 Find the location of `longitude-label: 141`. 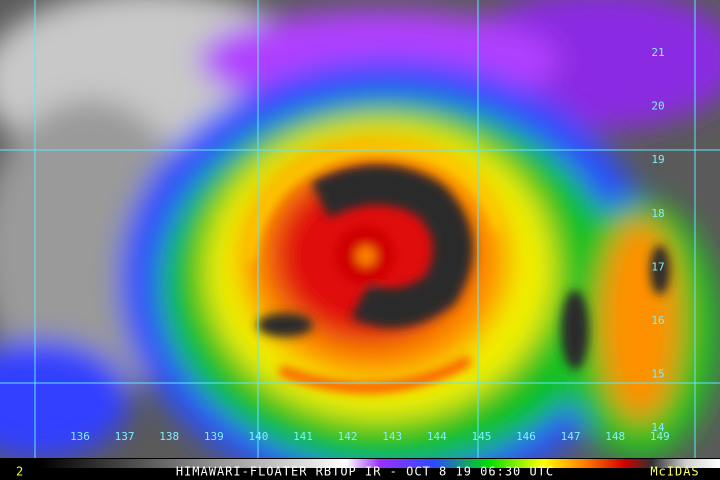

longitude-label: 141 is located at coordinates (303, 436).